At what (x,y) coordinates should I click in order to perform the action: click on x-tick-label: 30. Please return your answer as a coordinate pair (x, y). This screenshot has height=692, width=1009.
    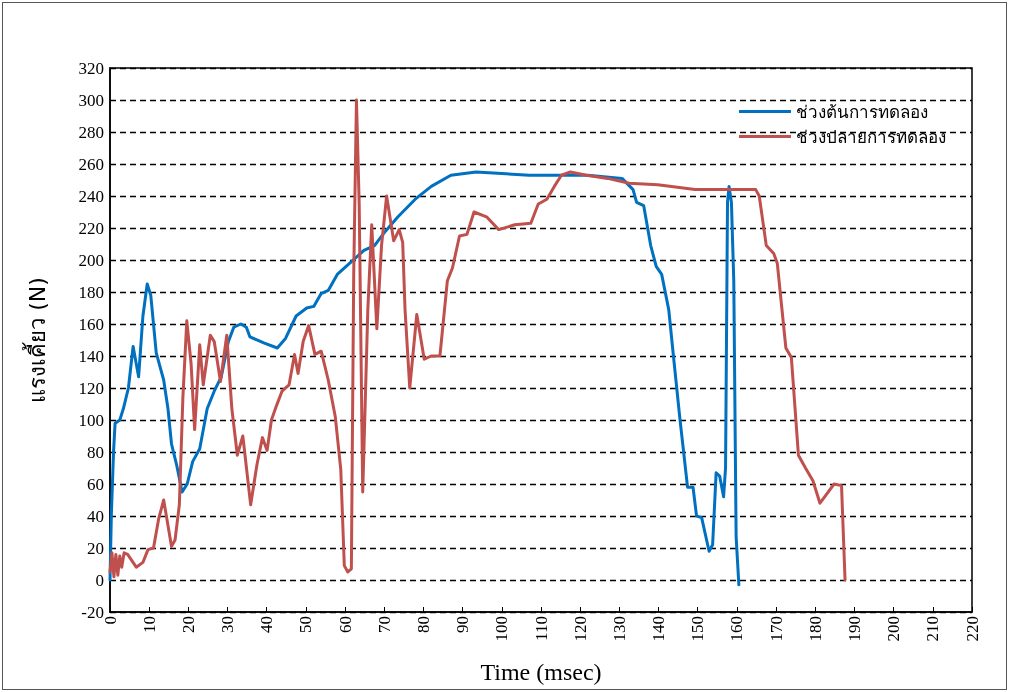
    Looking at the image, I should click on (228, 624).